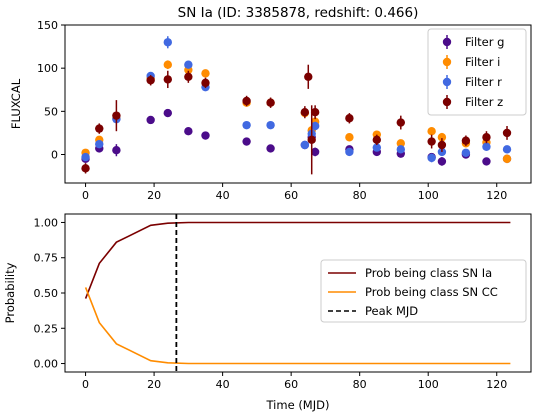 The height and width of the screenshot is (418, 536). I want to click on flux-y-axis-label: FLUXCAL, so click(16, 103).